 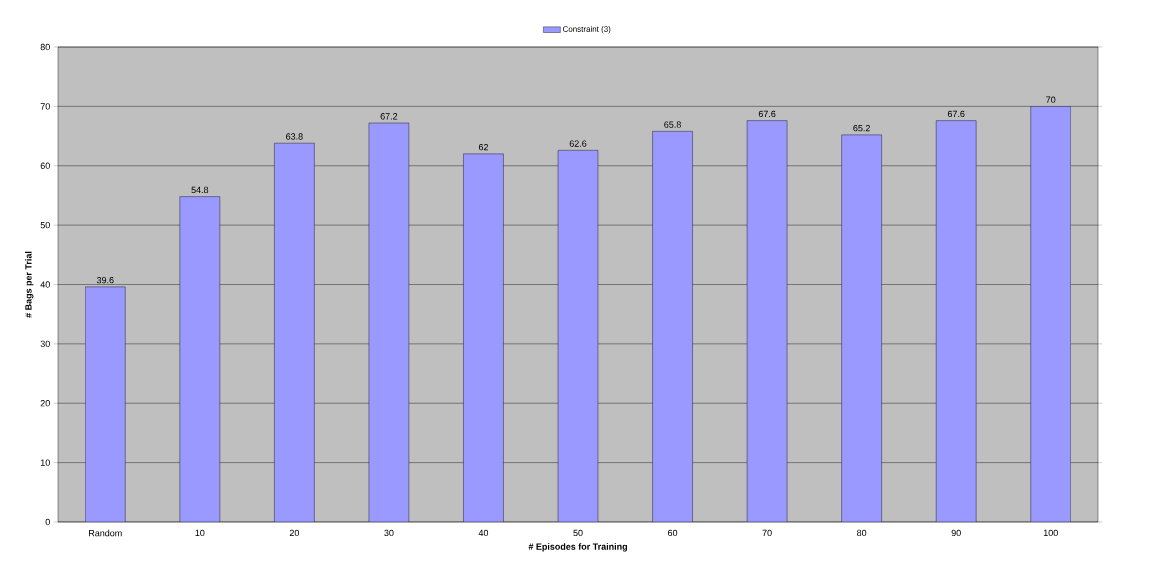 I want to click on x-axis-title: # Episodes for Training, so click(x=577, y=547).